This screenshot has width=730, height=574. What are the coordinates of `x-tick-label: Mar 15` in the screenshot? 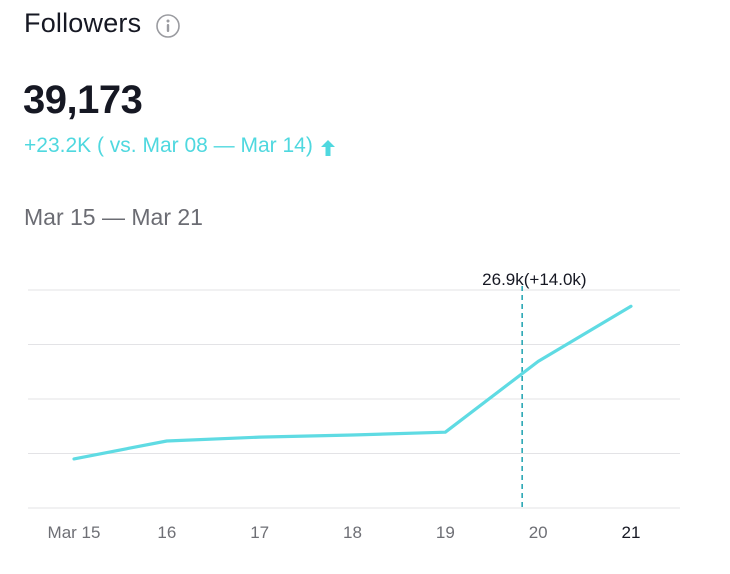 It's located at (74, 532).